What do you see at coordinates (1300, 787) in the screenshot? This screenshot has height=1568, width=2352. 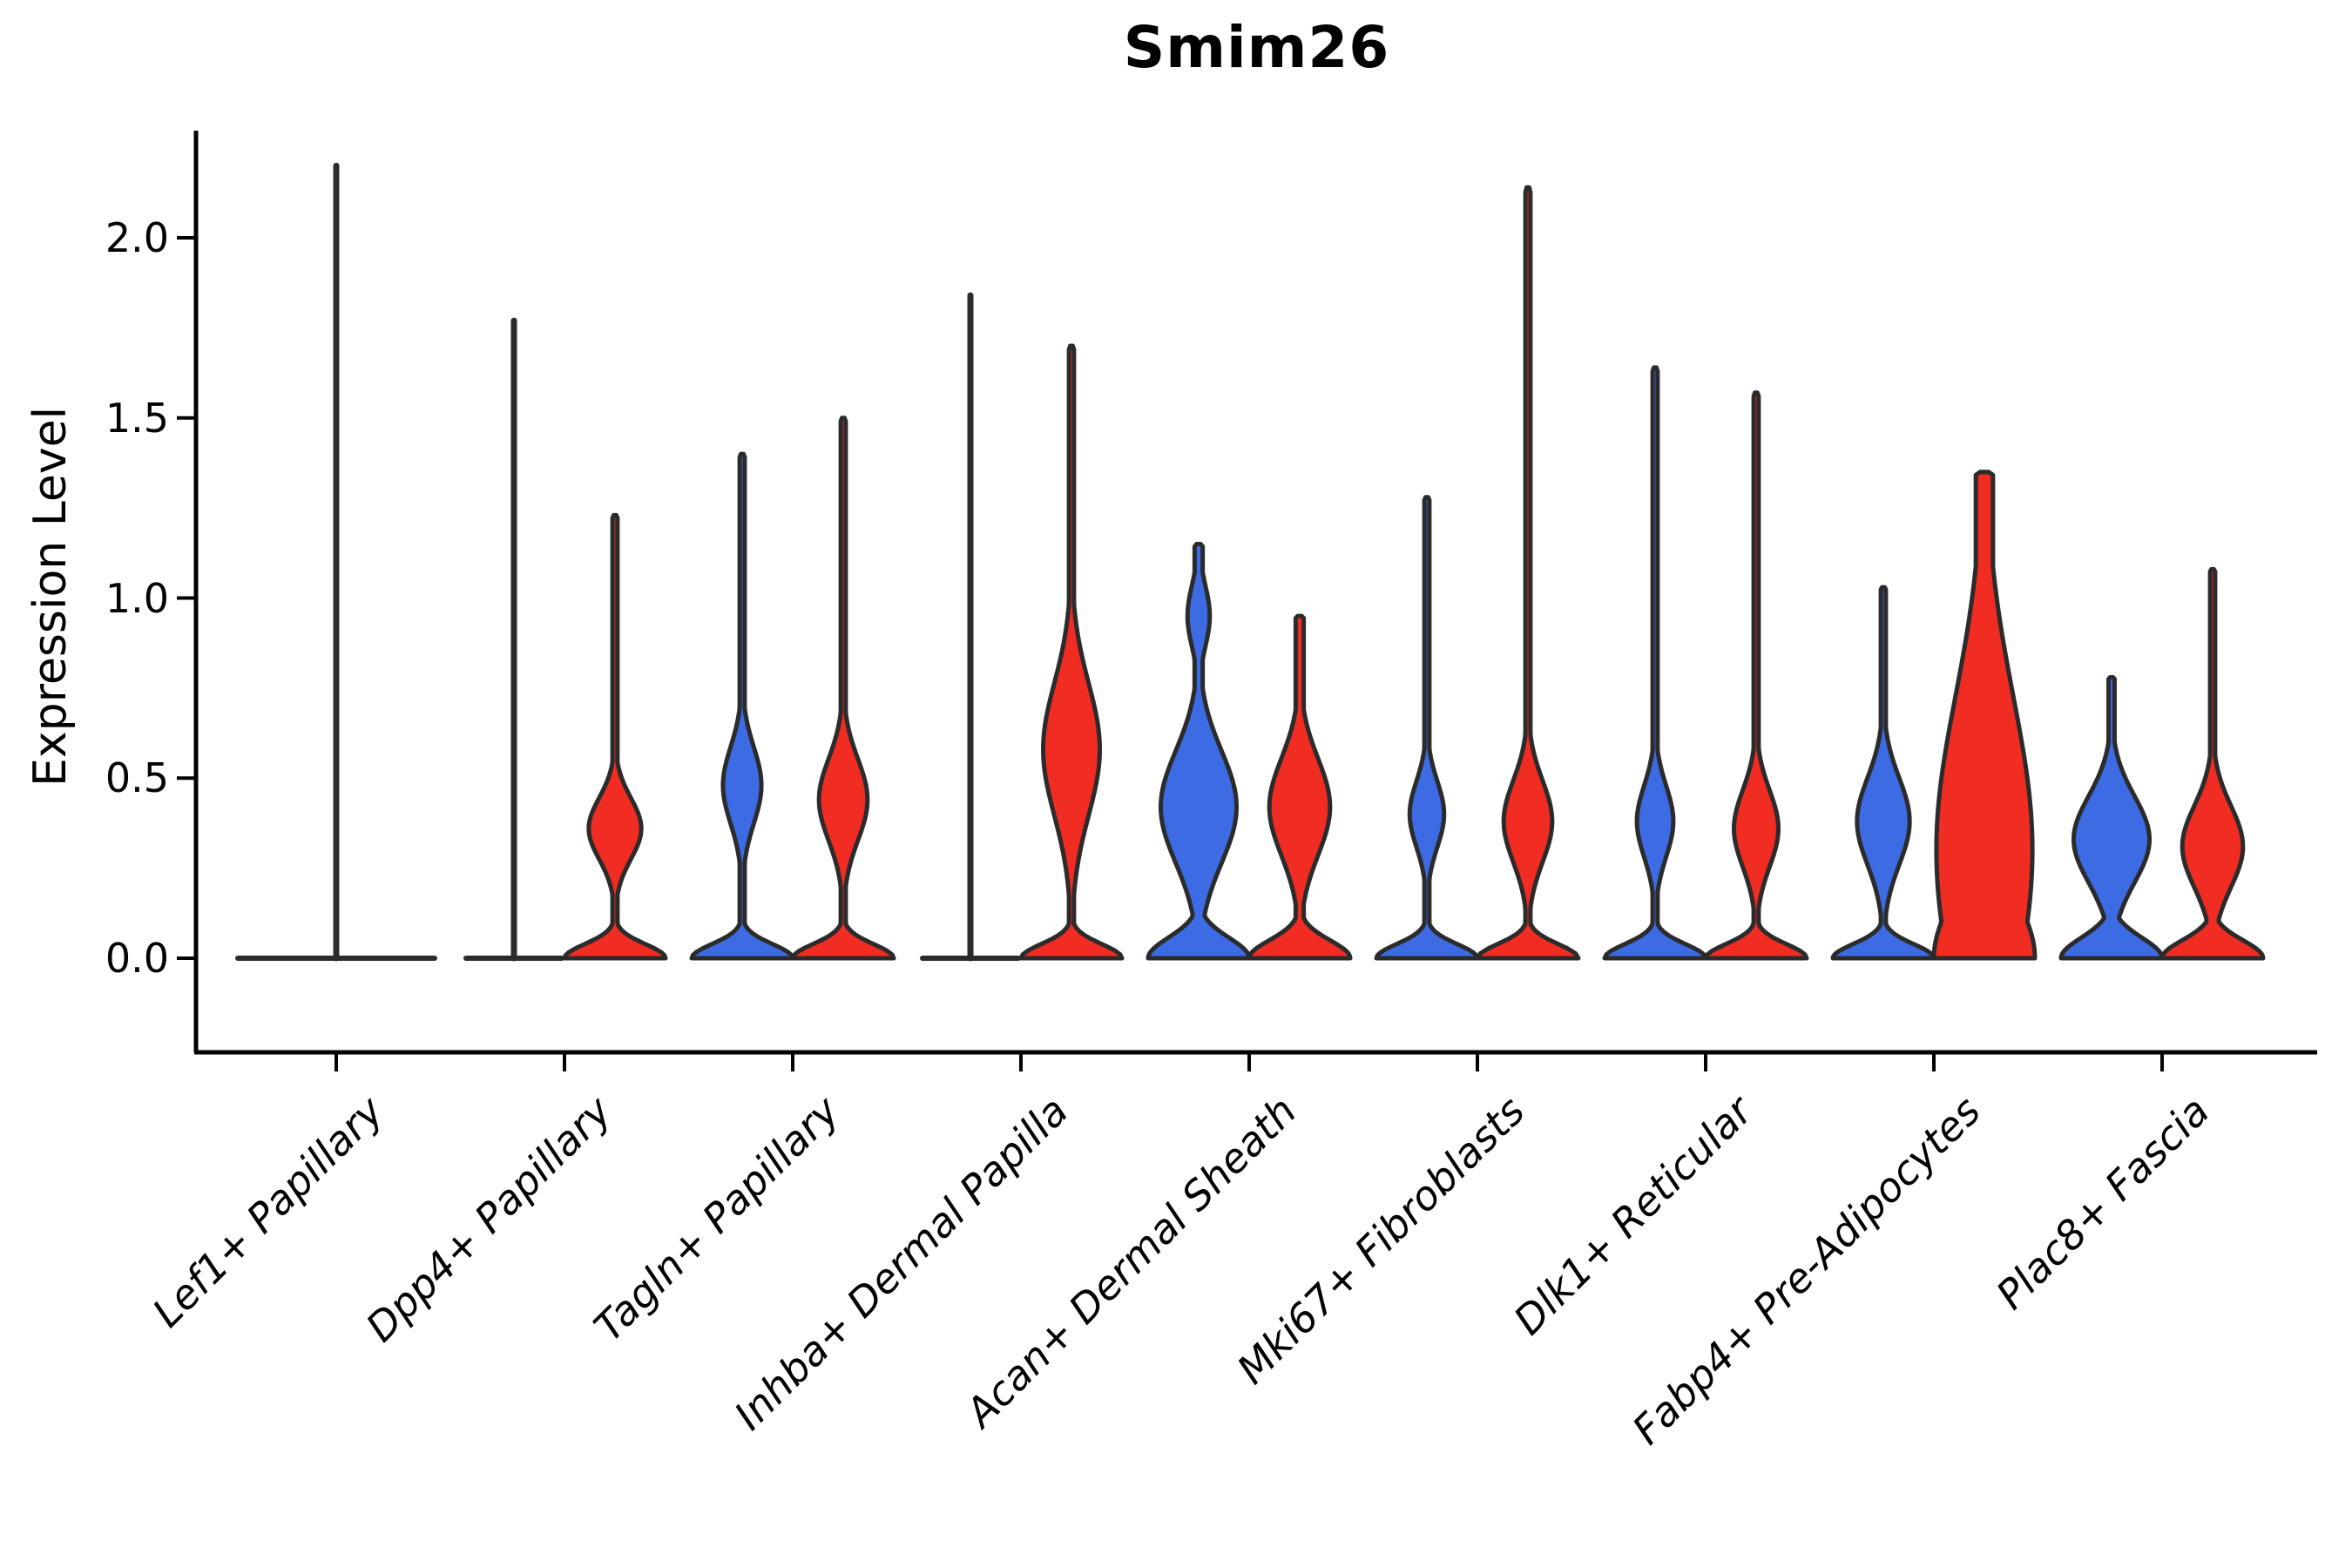 I see `violin-acan-dermal-sheath-red` at bounding box center [1300, 787].